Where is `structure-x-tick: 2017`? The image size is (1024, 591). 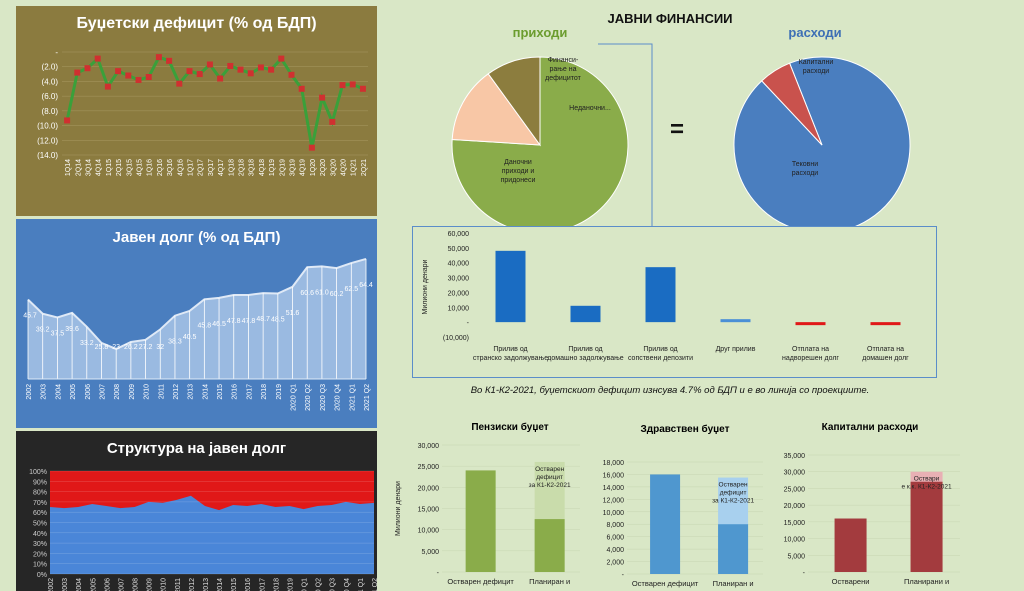
structure-x-tick: 2017 is located at coordinates (262, 584).